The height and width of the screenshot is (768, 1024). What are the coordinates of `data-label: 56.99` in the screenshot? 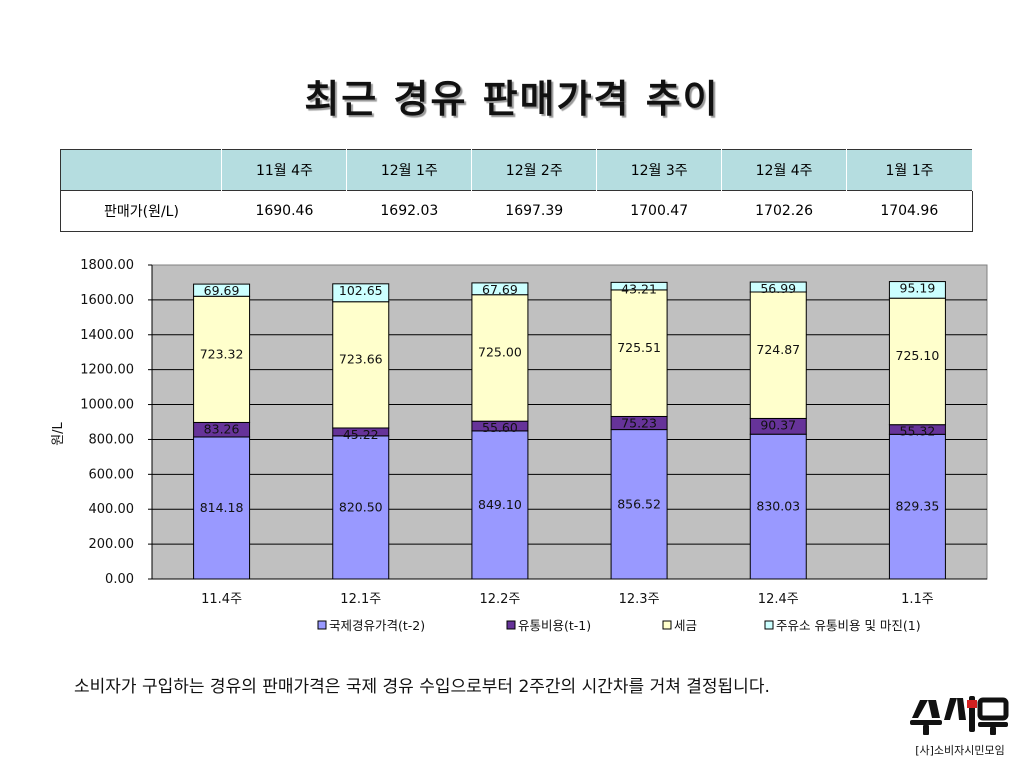 It's located at (778, 288).